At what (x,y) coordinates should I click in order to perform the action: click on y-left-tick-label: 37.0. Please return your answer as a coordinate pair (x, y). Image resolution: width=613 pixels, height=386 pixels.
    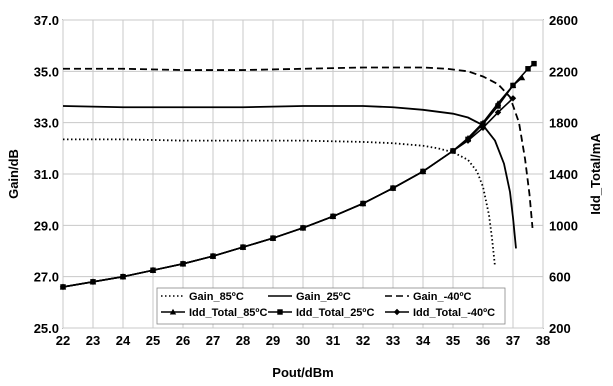
    Looking at the image, I should click on (46, 20).